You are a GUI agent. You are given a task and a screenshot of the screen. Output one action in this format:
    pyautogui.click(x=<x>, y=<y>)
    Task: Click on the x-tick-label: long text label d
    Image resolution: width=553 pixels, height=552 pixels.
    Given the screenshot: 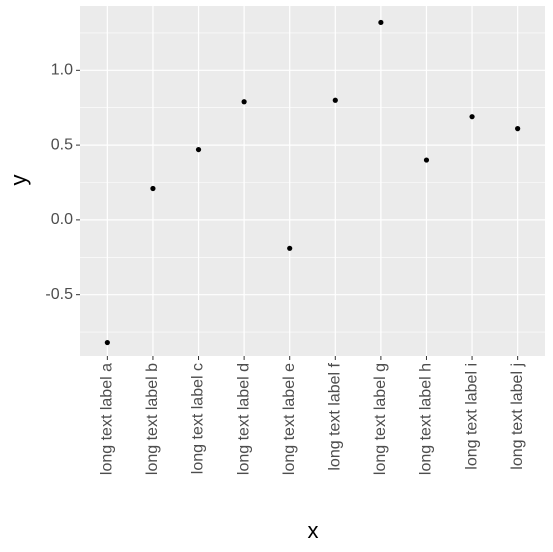 What is the action you would take?
    pyautogui.click(x=243, y=419)
    